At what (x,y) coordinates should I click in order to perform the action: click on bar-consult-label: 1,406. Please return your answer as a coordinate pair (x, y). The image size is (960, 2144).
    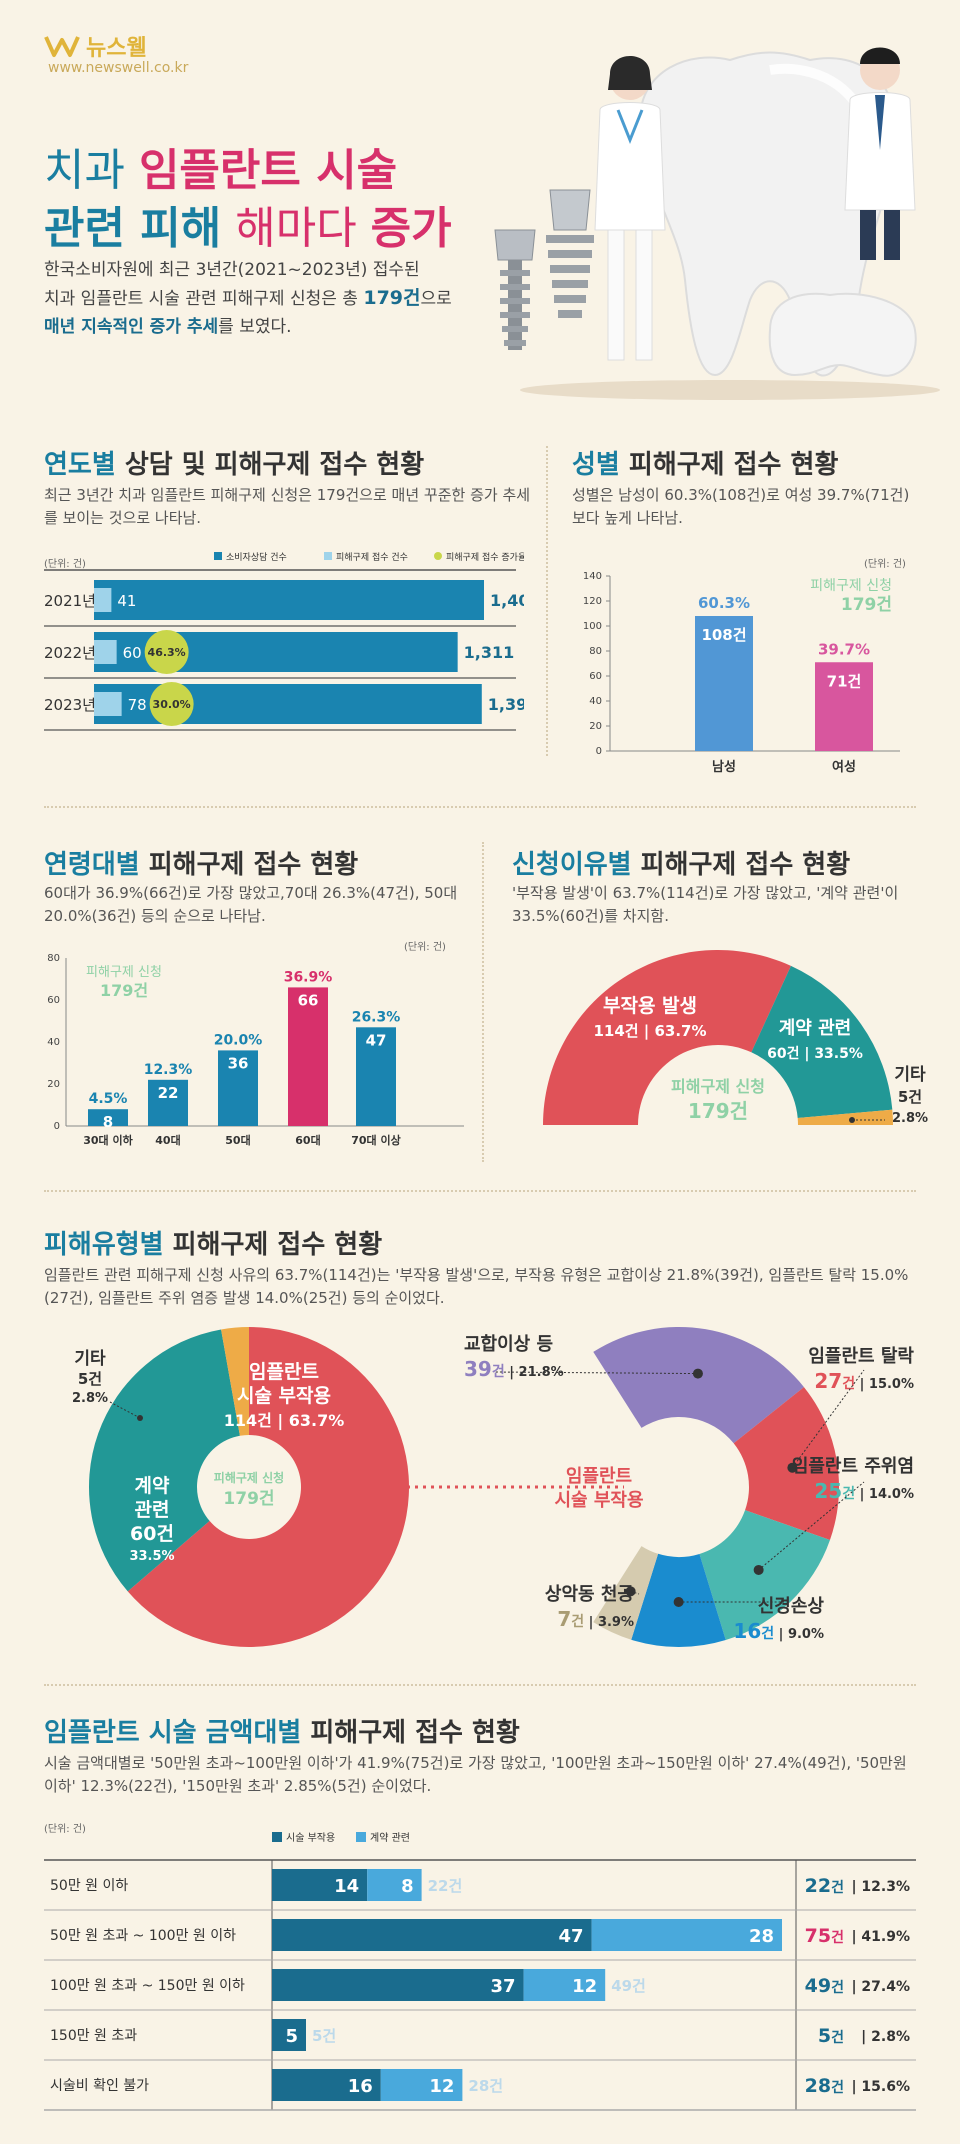
    Looking at the image, I should click on (507, 600).